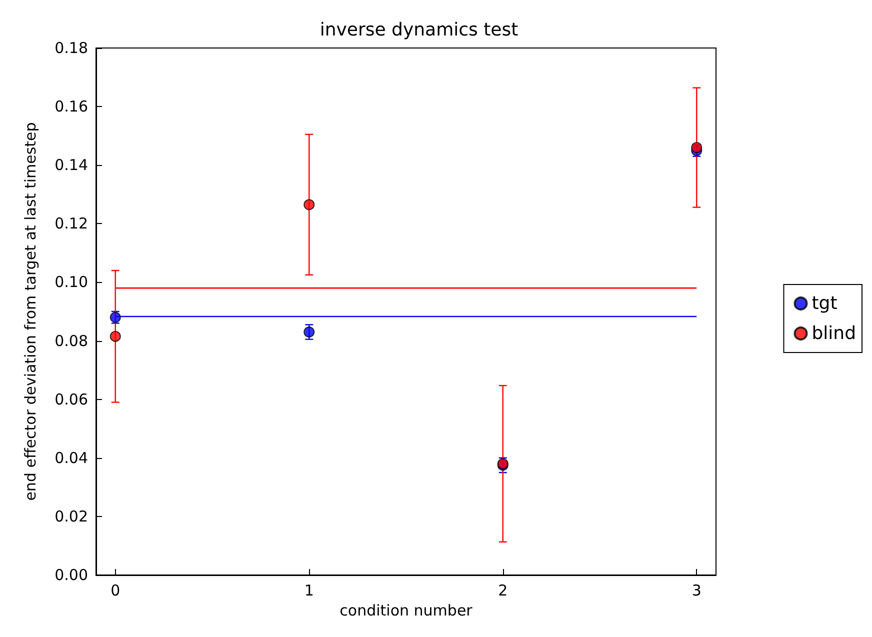 The height and width of the screenshot is (637, 872). Describe the element at coordinates (825, 303) in the screenshot. I see `legend-label: tgt` at that location.